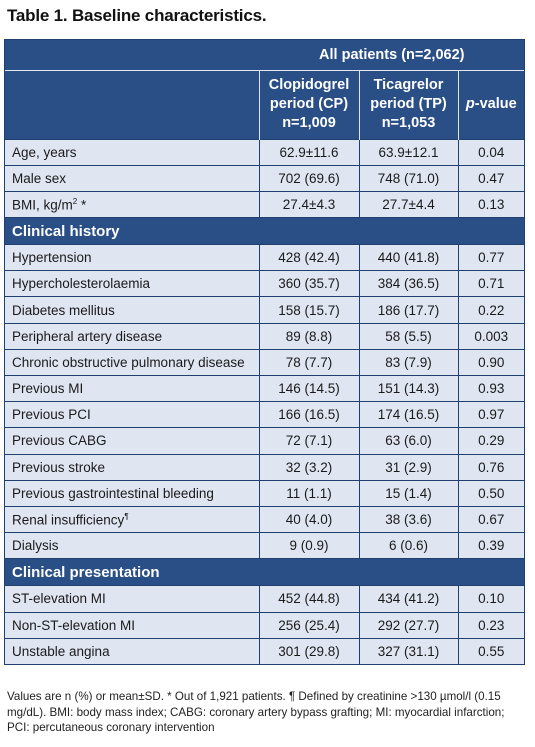 The height and width of the screenshot is (747, 535). Describe the element at coordinates (265, 651) in the screenshot. I see `table-row: Unstable angina 301 (29.8) 327 (31.1) 0.55` at that location.